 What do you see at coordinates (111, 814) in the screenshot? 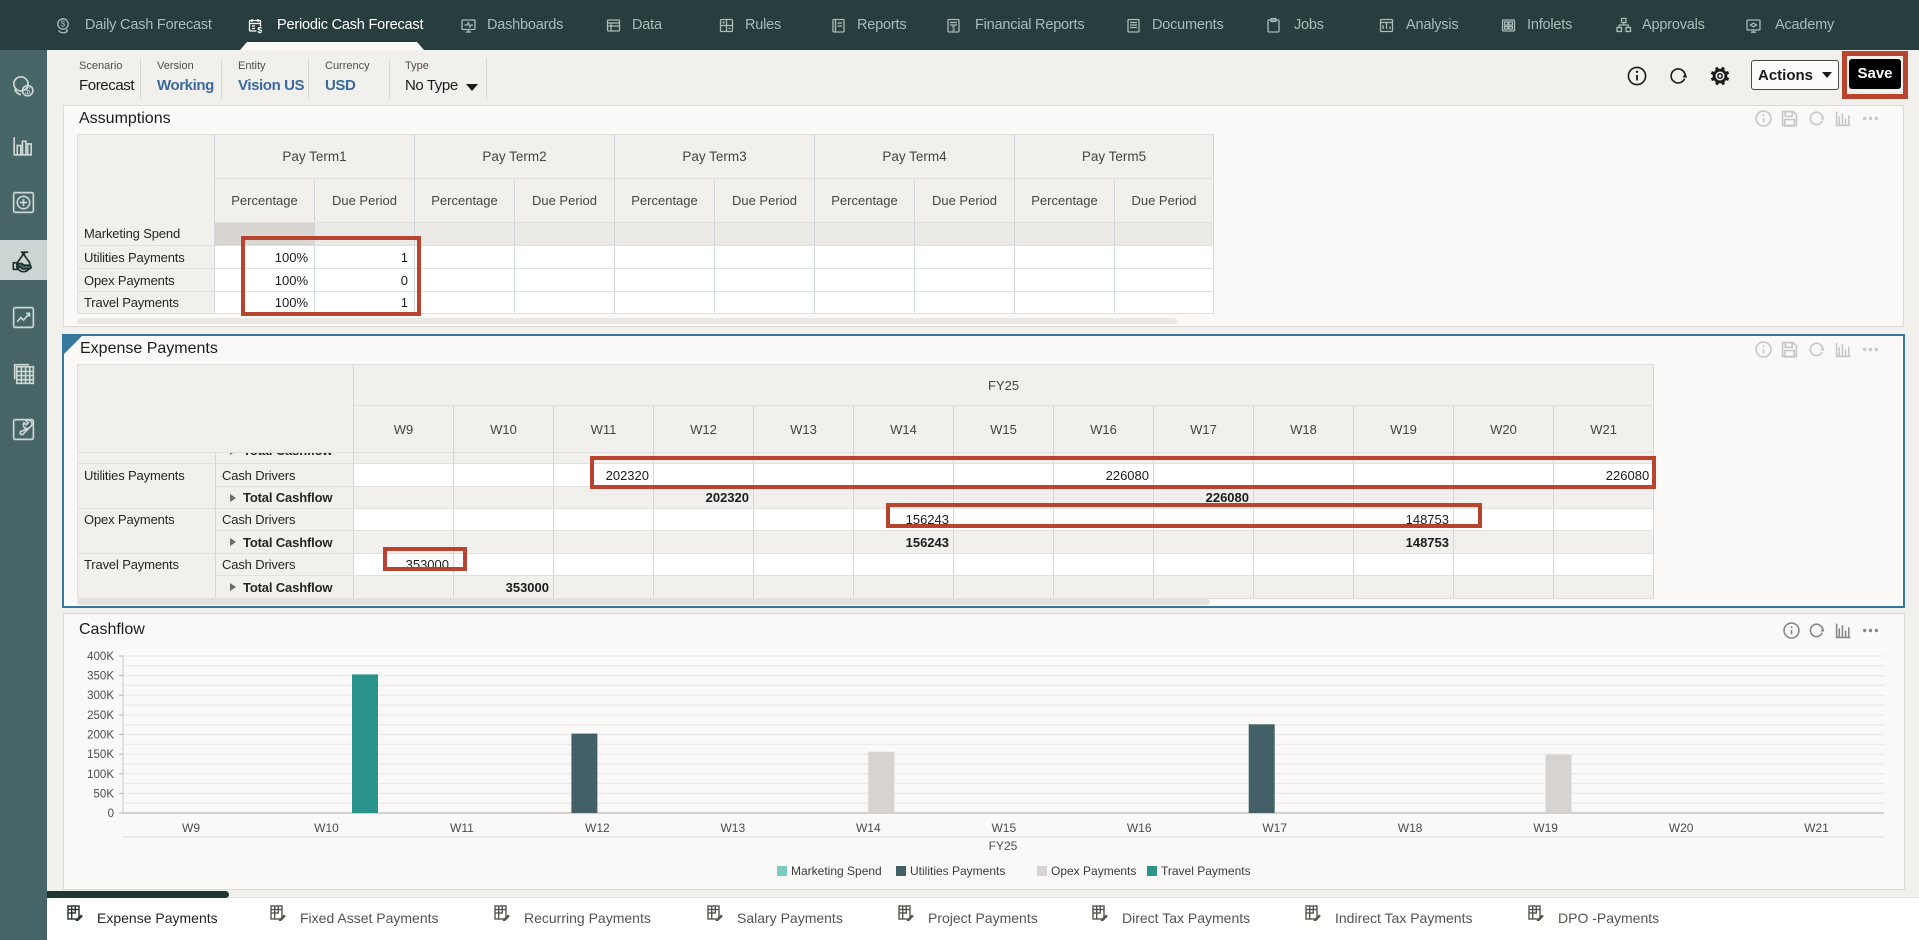
I see `svg-text: 0` at bounding box center [111, 814].